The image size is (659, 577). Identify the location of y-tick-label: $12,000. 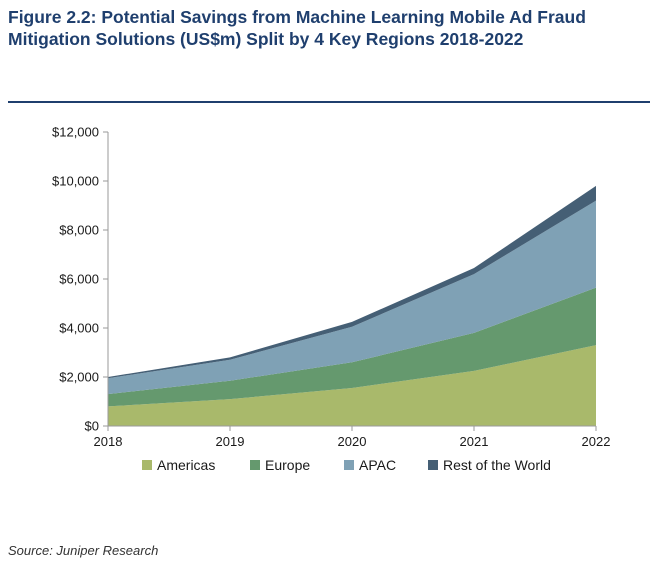
(75, 132).